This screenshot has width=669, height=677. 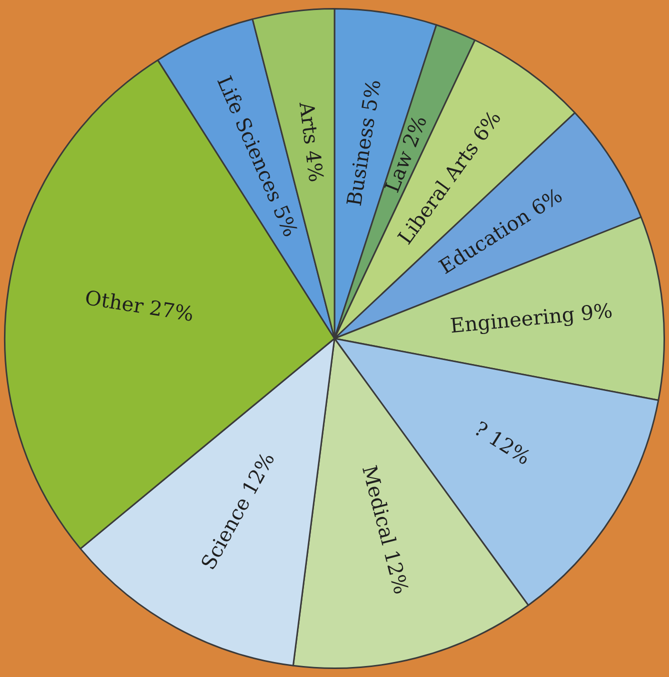 What do you see at coordinates (531, 318) in the screenshot?
I see `slice-label: Engineering 9%` at bounding box center [531, 318].